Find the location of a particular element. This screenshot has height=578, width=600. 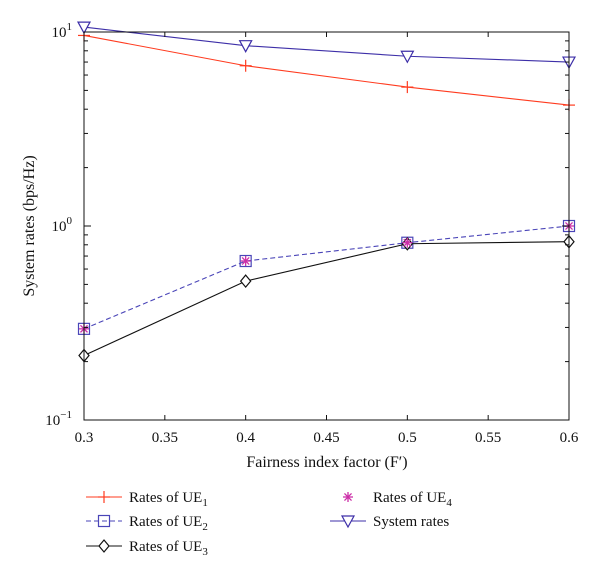

x-tick-label: 0.45 is located at coordinates (326, 438).